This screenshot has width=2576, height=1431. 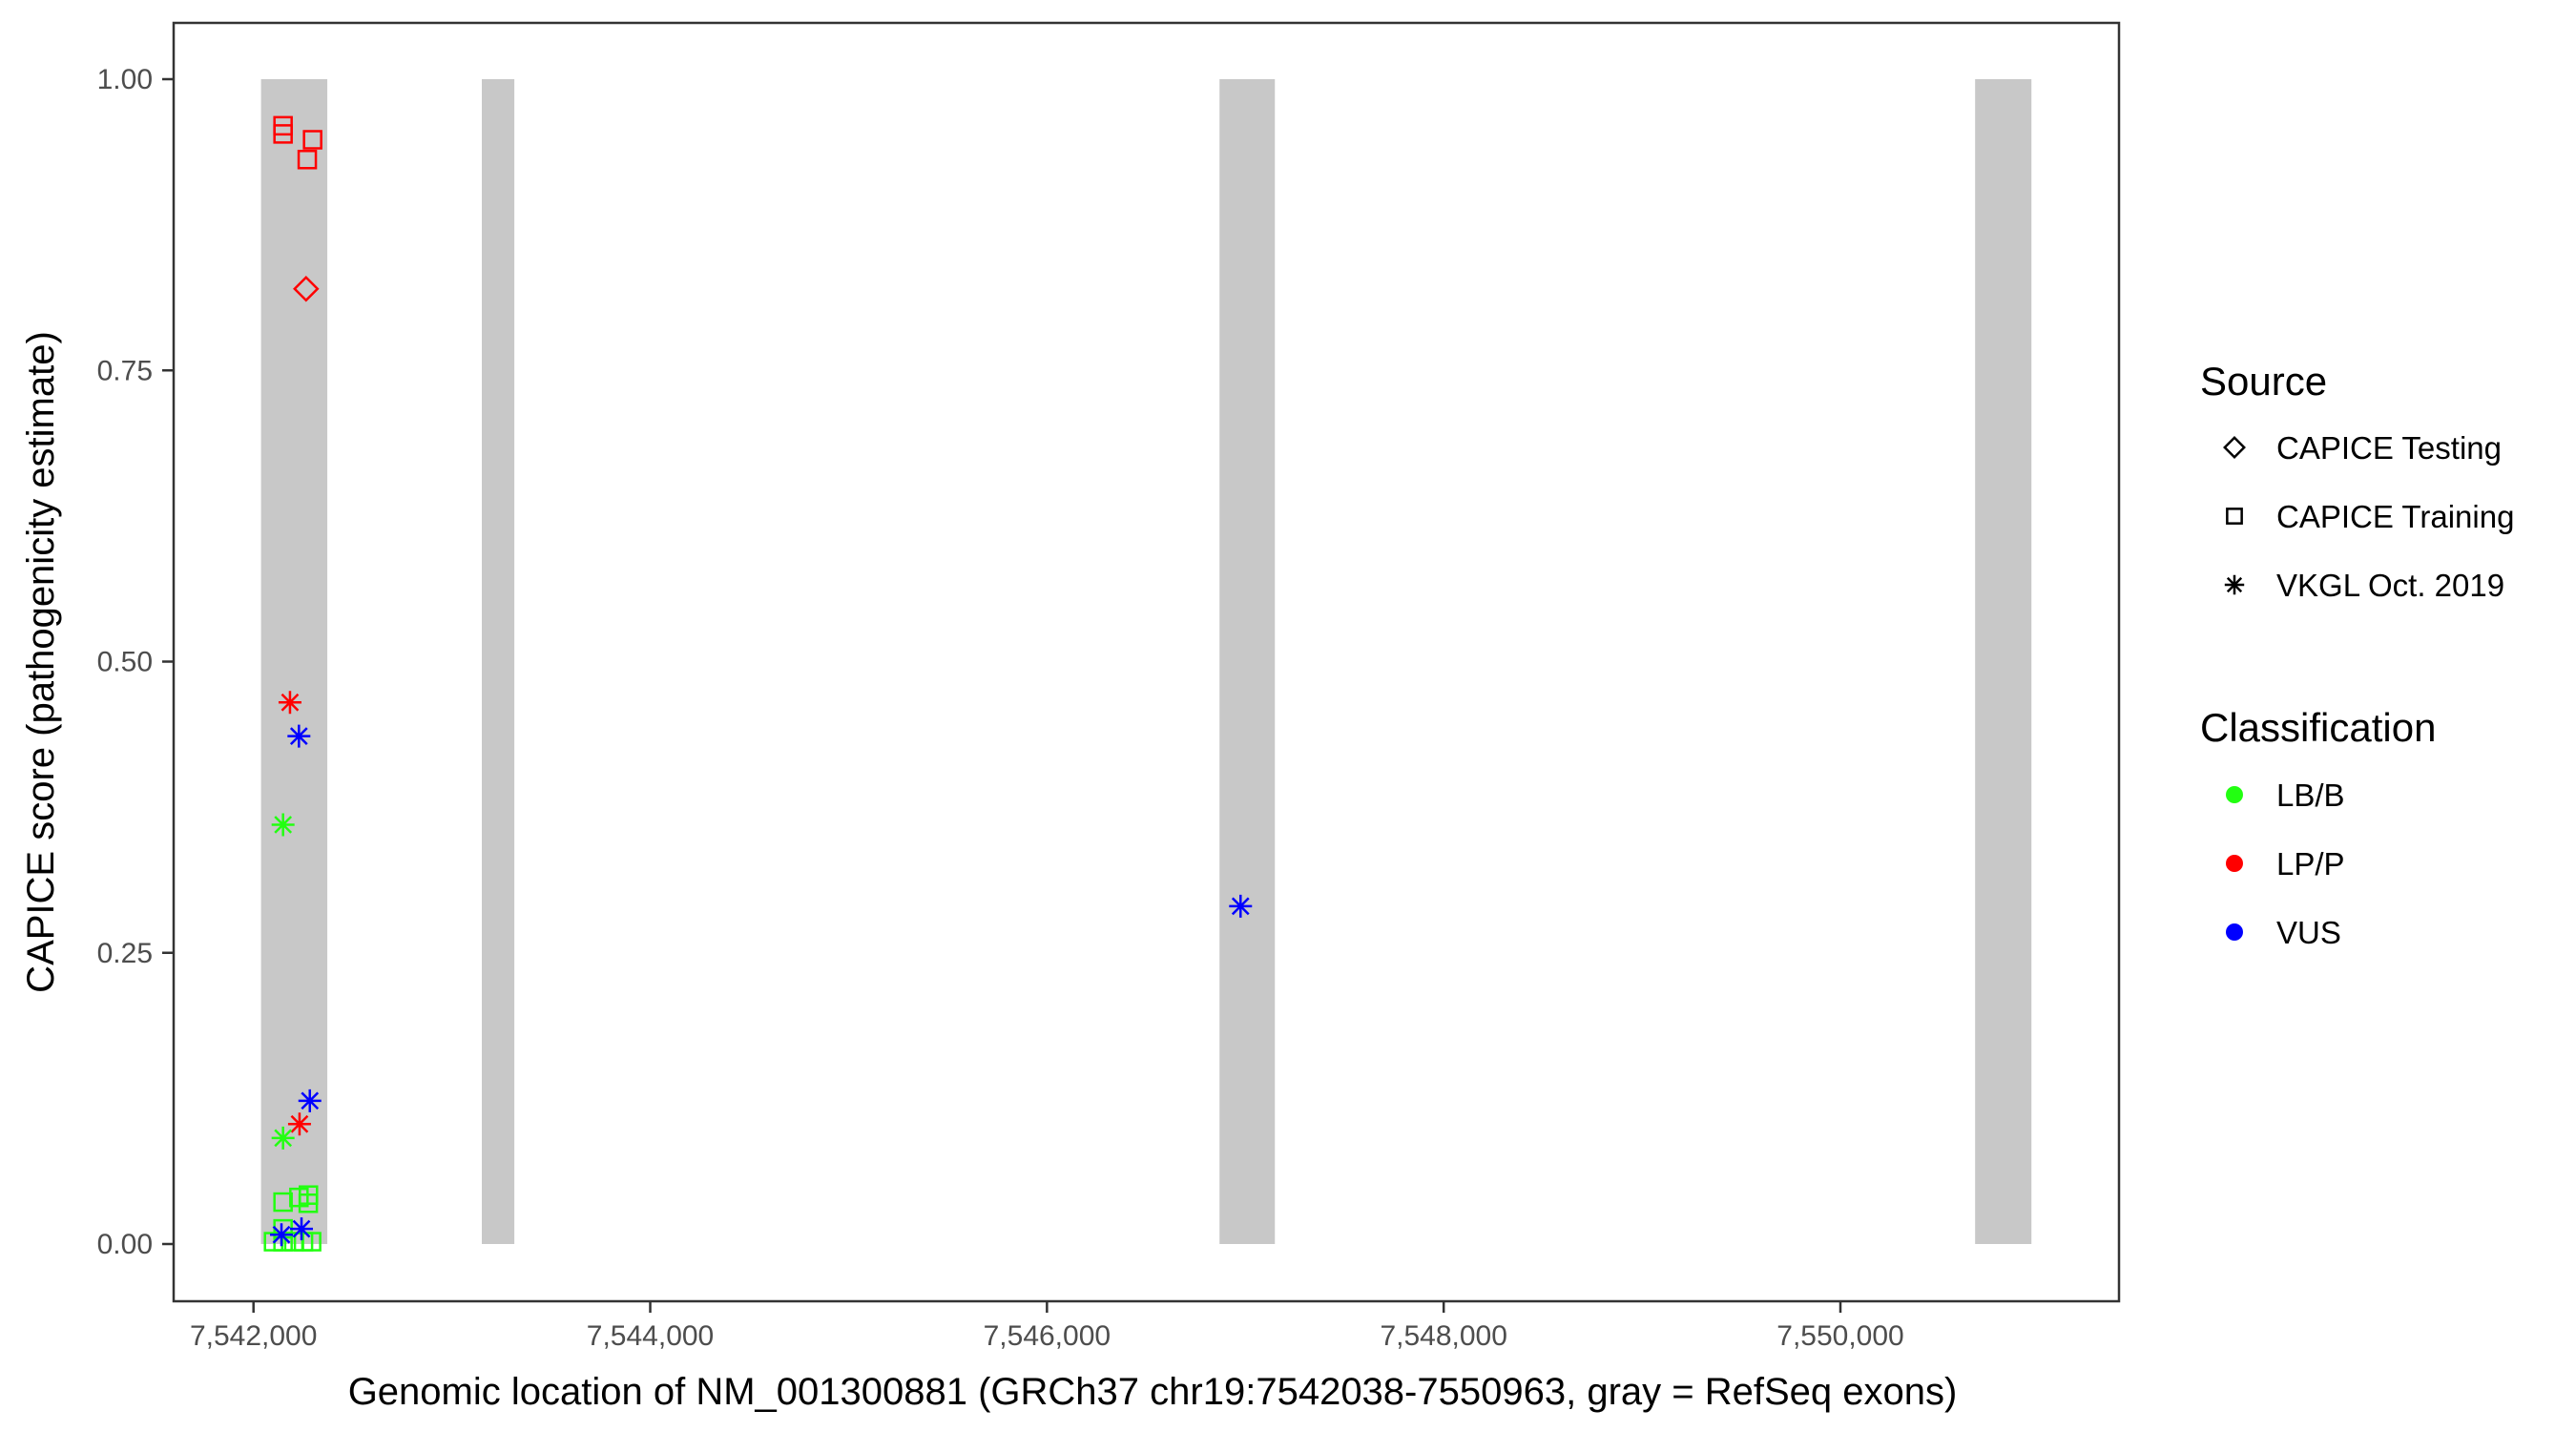 What do you see at coordinates (125, 662) in the screenshot?
I see `y-tick-label: 0.50` at bounding box center [125, 662].